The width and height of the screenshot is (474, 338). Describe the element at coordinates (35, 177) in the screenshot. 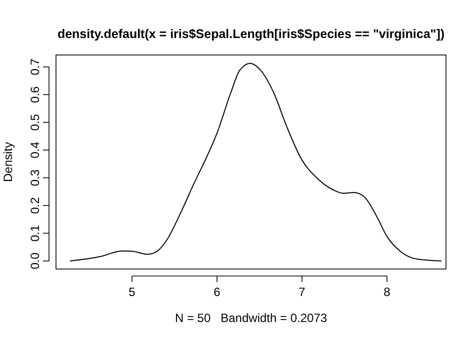

I see `y-tick-label: 0.3` at that location.